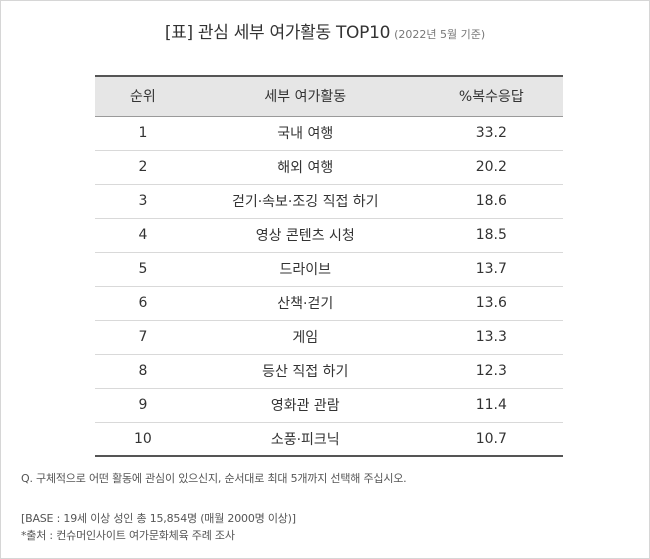  I want to click on table-row: 3 걷기·속보·조깅 직접 하기 18.6, so click(329, 201).